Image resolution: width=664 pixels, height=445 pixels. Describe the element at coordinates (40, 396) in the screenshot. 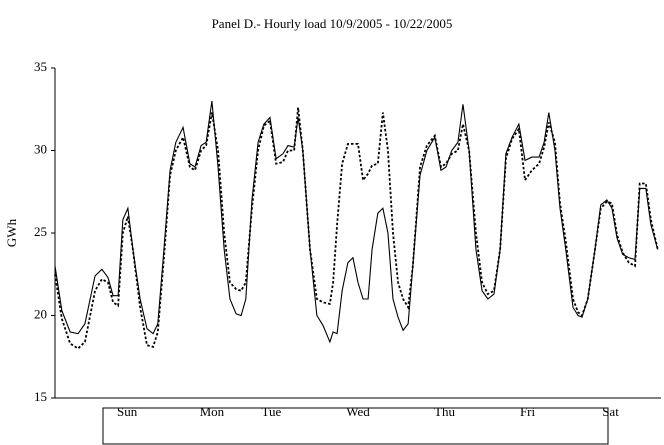

I see `y-tick-label: 15` at that location.